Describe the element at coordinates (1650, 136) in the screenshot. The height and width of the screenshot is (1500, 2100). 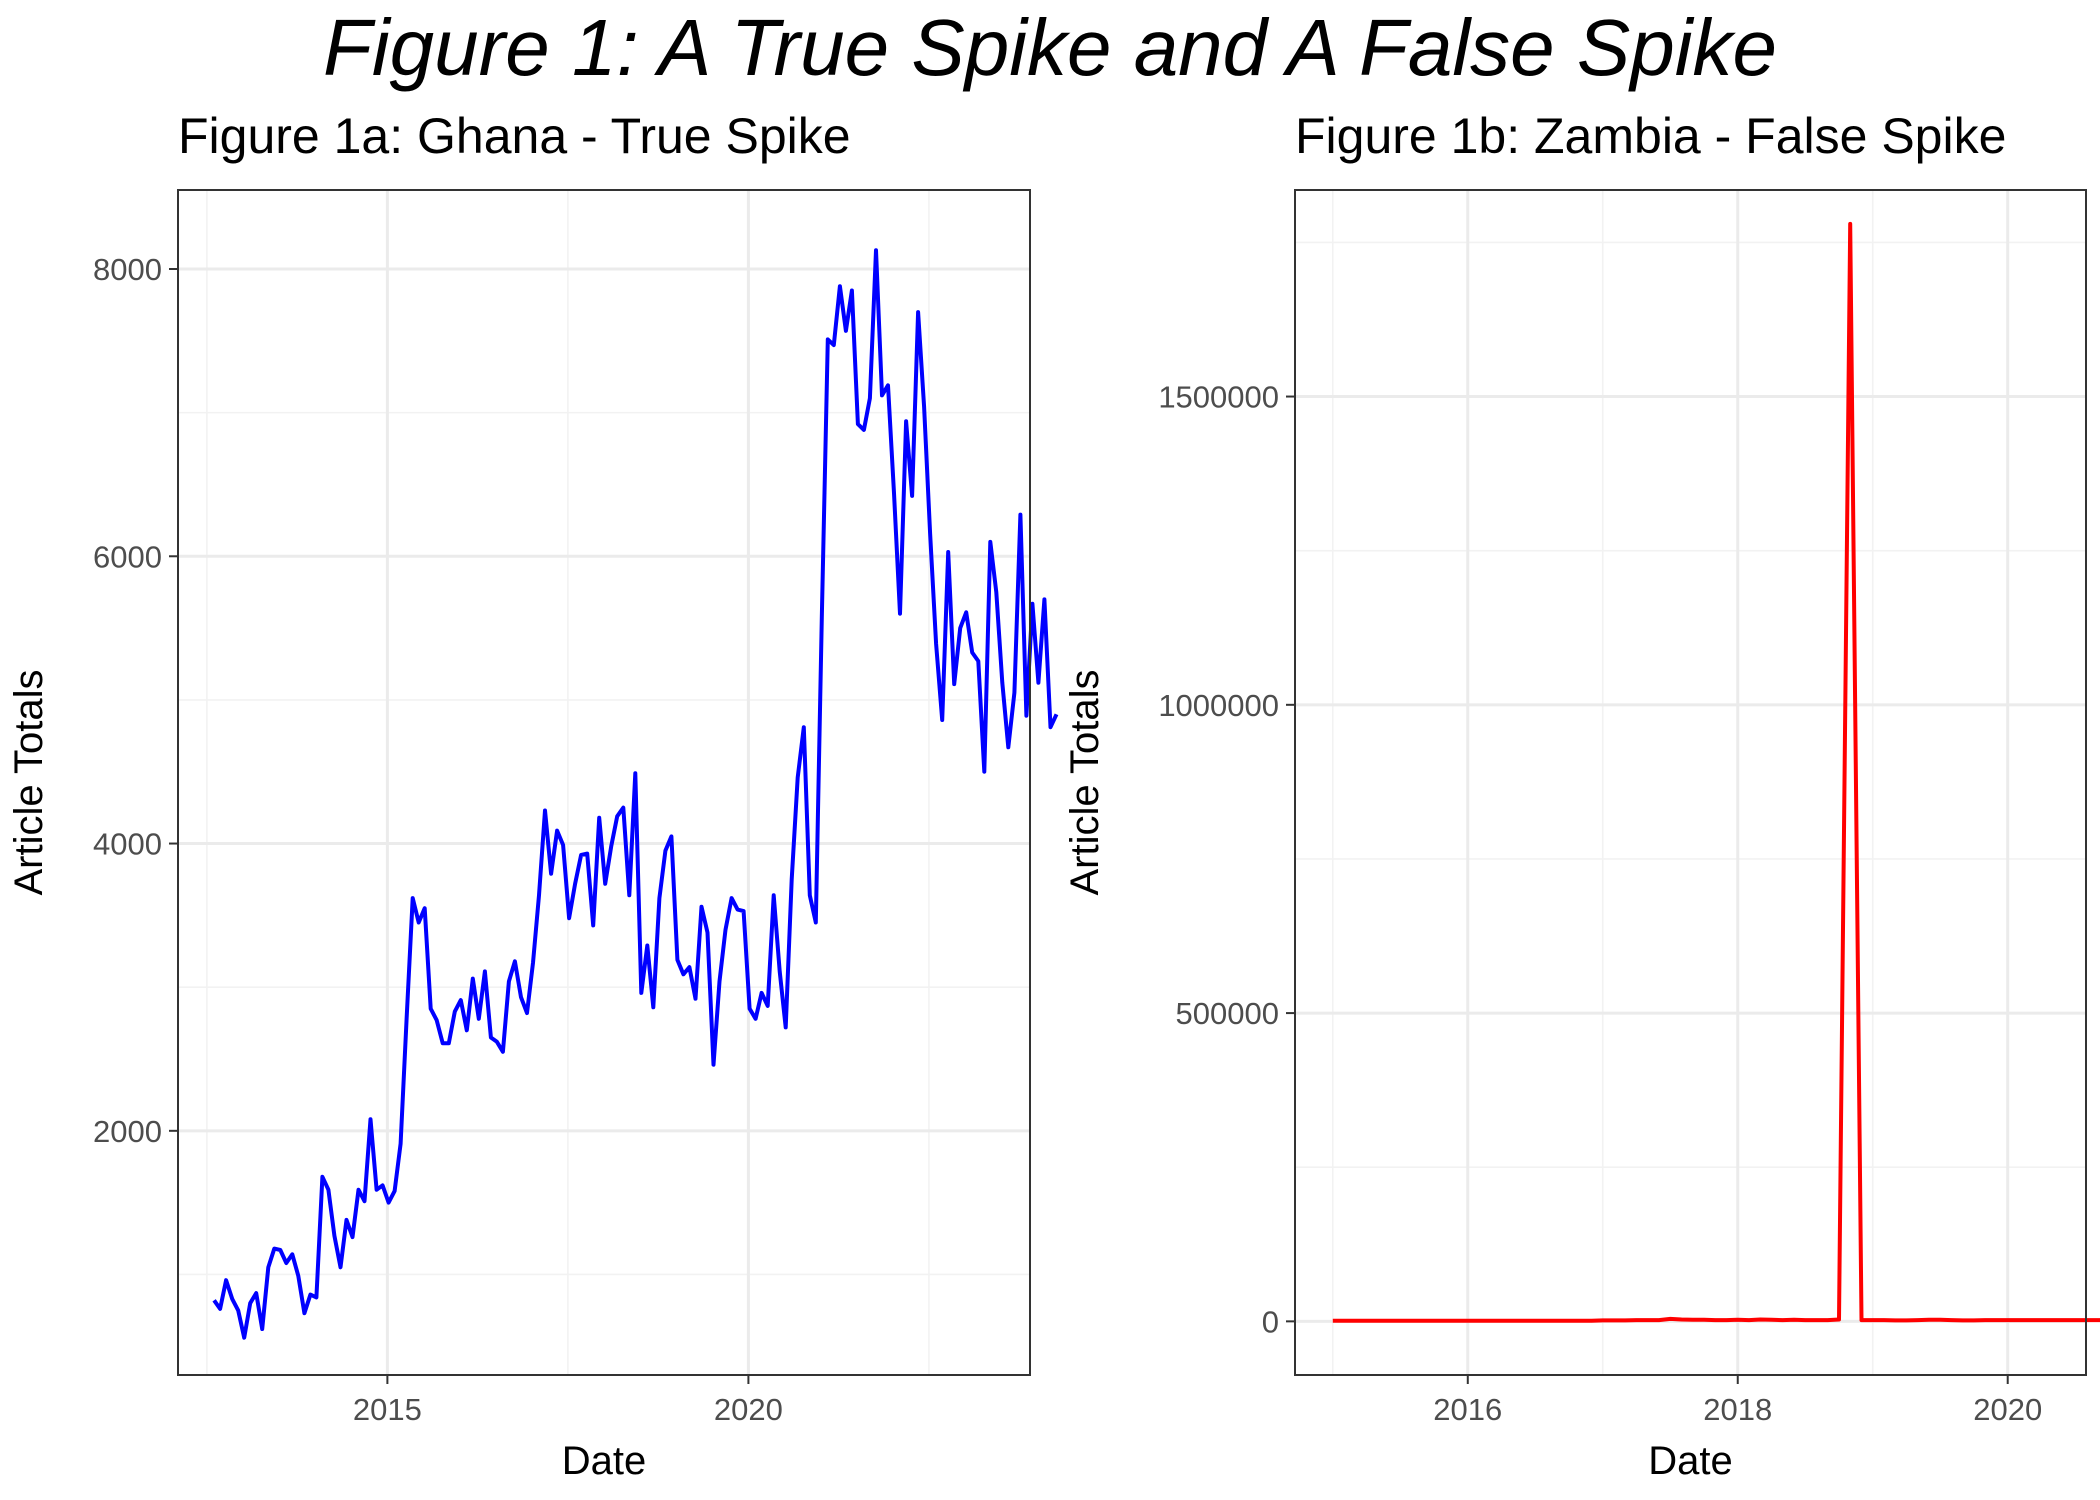
I see `panel-title: Figure 1b: Zambia - False Spike` at that location.